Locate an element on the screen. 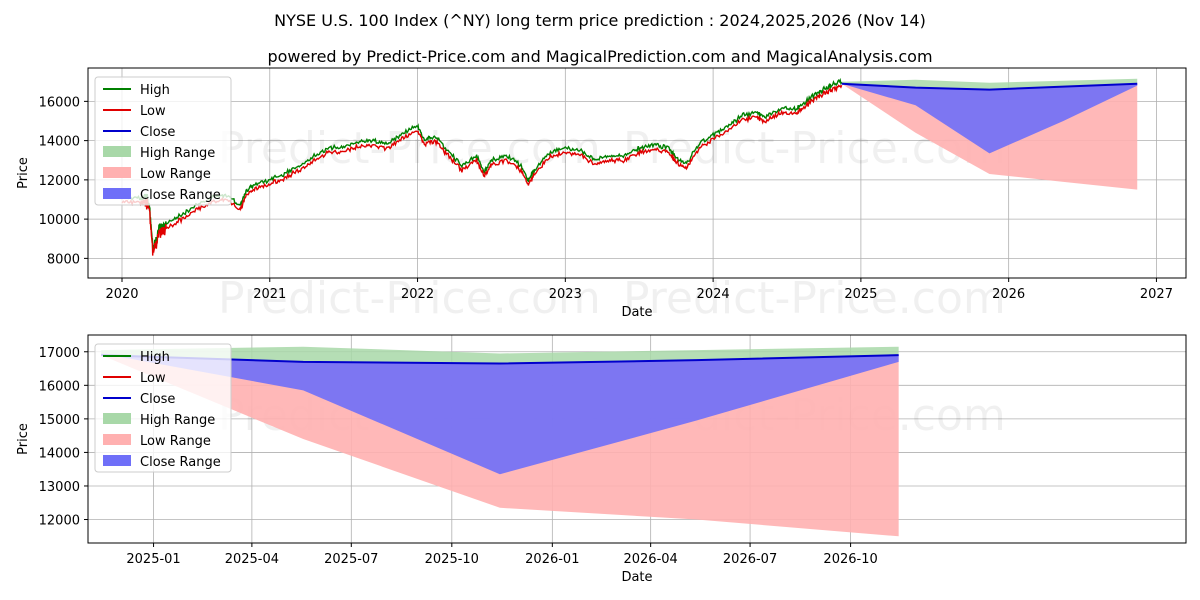 The height and width of the screenshot is (600, 1200). x-tick-label: 2021 is located at coordinates (269, 294).